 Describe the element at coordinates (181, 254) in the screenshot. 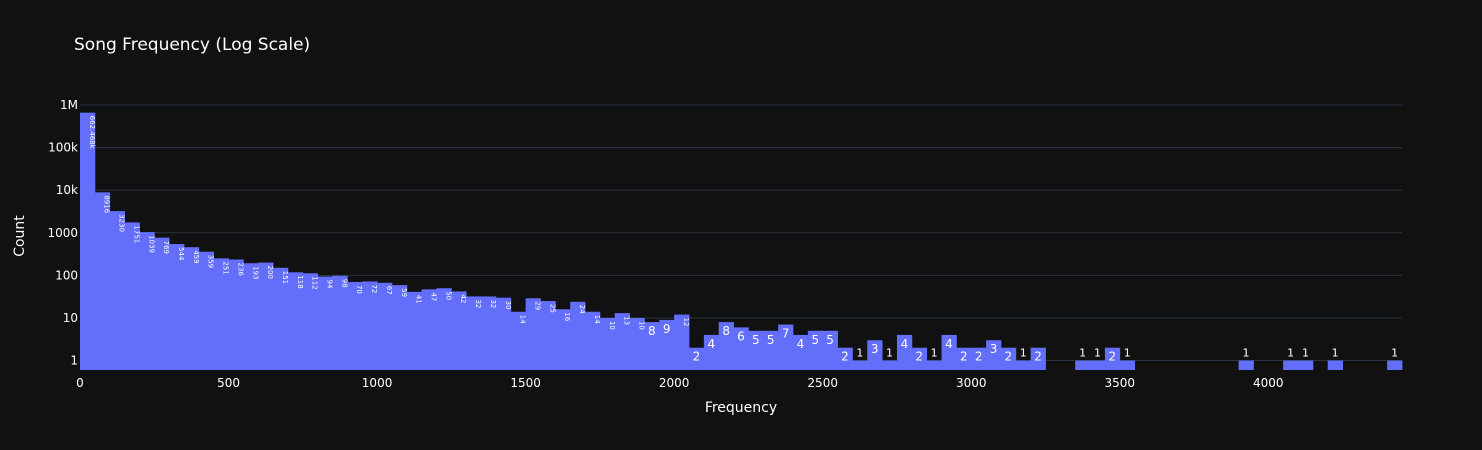

I see `bar-value-label: 544` at that location.